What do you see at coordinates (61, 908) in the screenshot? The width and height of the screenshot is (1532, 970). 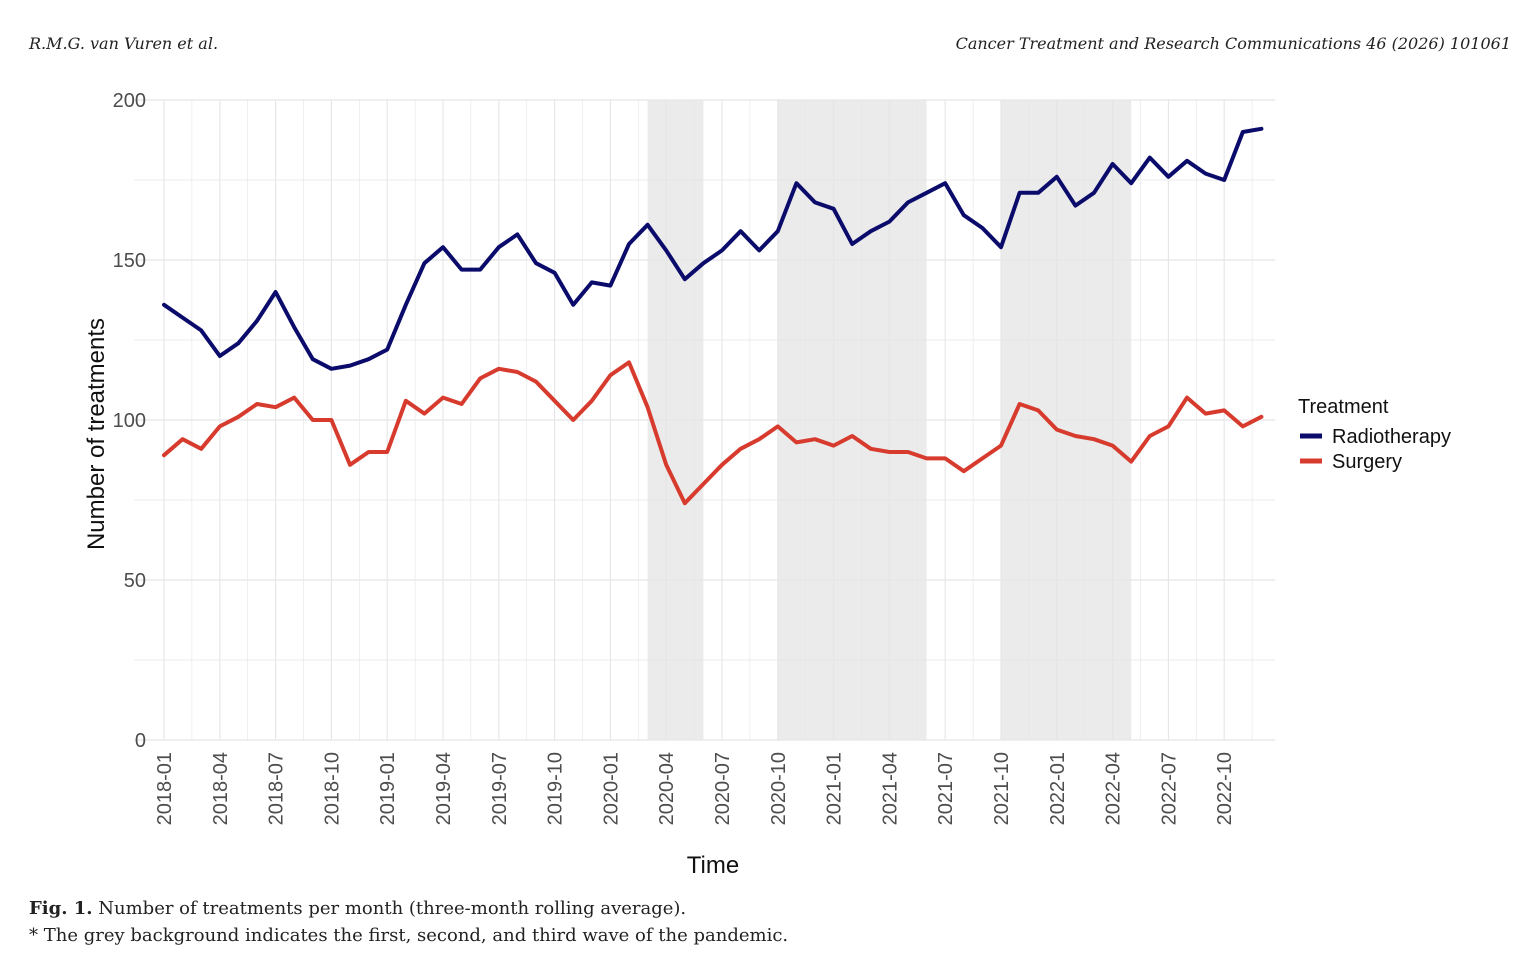 I see `figure-label: Fig. 1.` at bounding box center [61, 908].